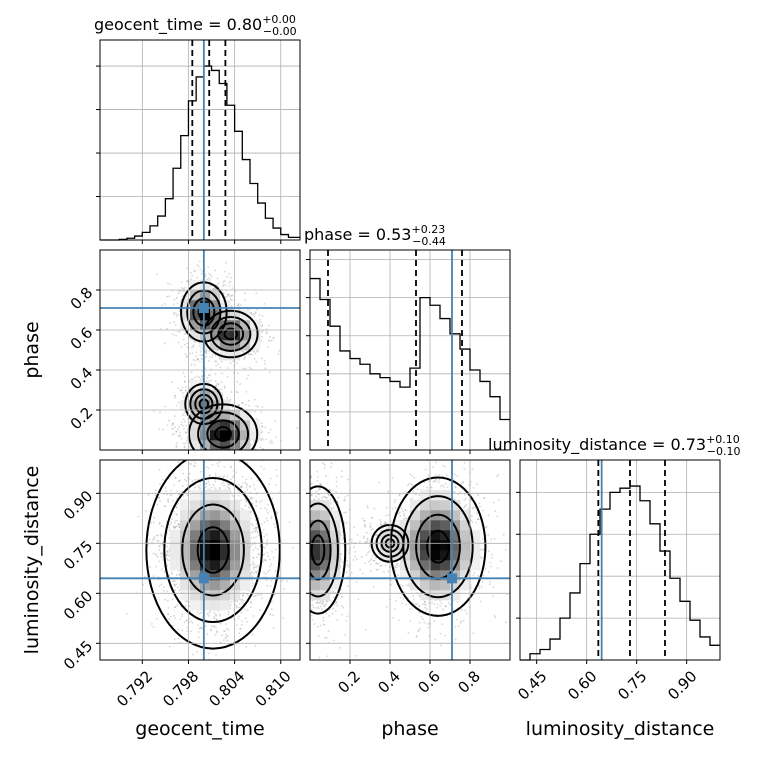 Image resolution: width=760 pixels, height=760 pixels. What do you see at coordinates (357, 234) in the screenshot?
I see `title-value: phase = 0.53` at bounding box center [357, 234].